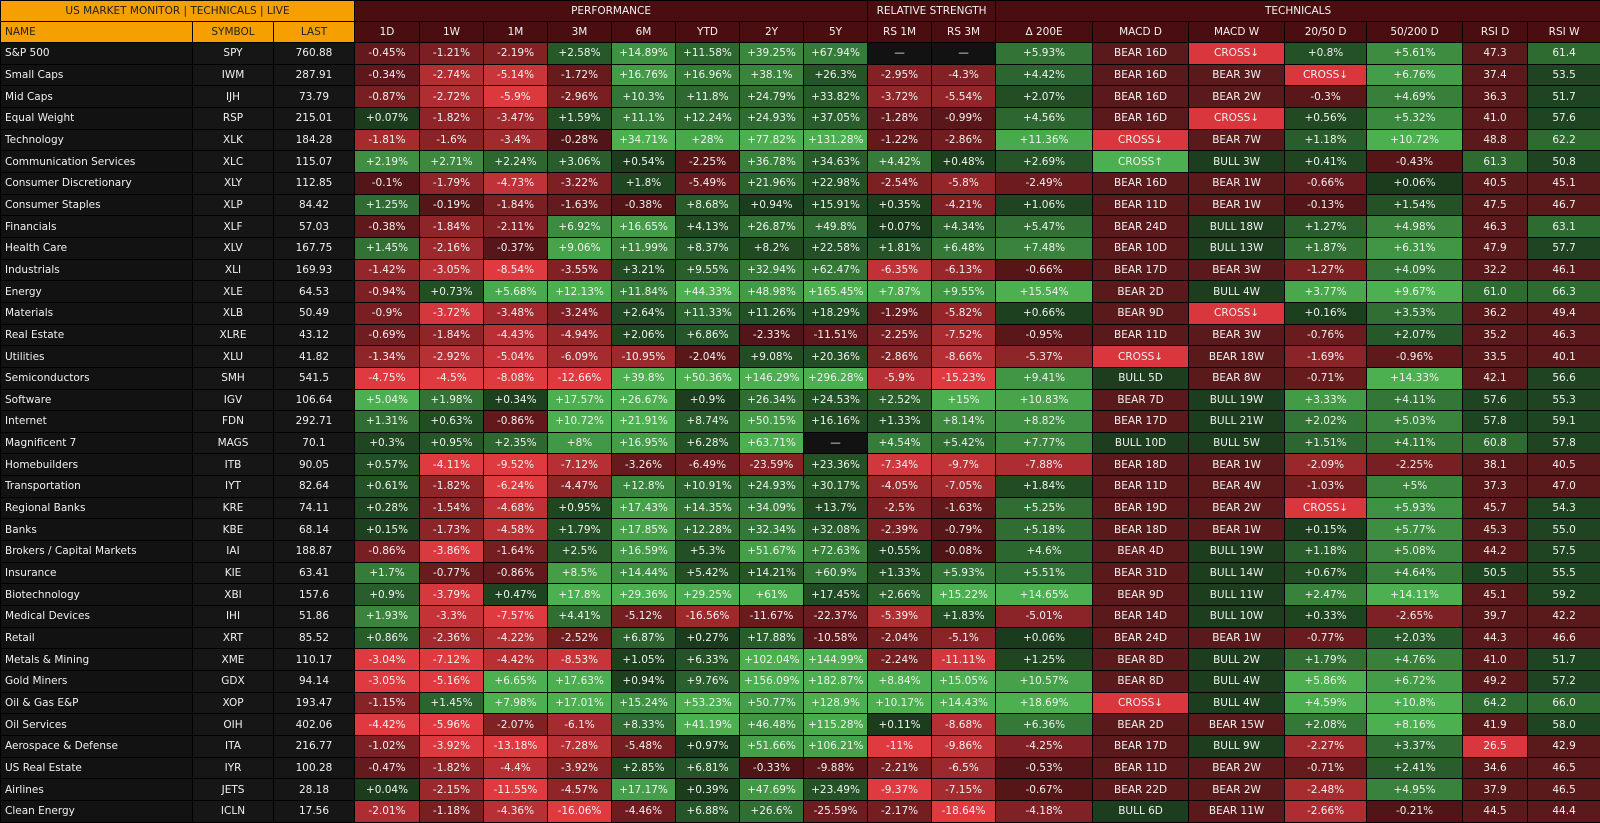 Image resolution: width=1600 pixels, height=823 pixels. I want to click on metric-cell: -2.33%, so click(771, 335).